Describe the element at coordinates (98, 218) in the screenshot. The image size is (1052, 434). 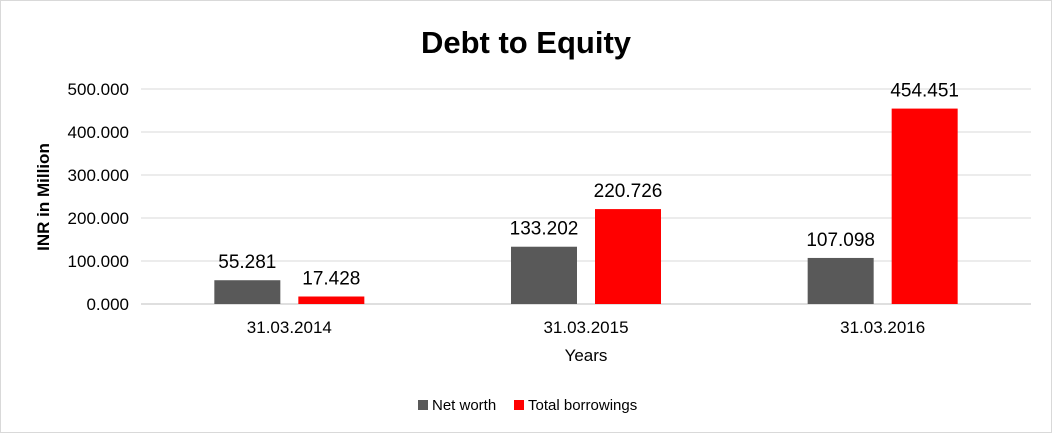
I see `y-tick-label: 200.000` at that location.